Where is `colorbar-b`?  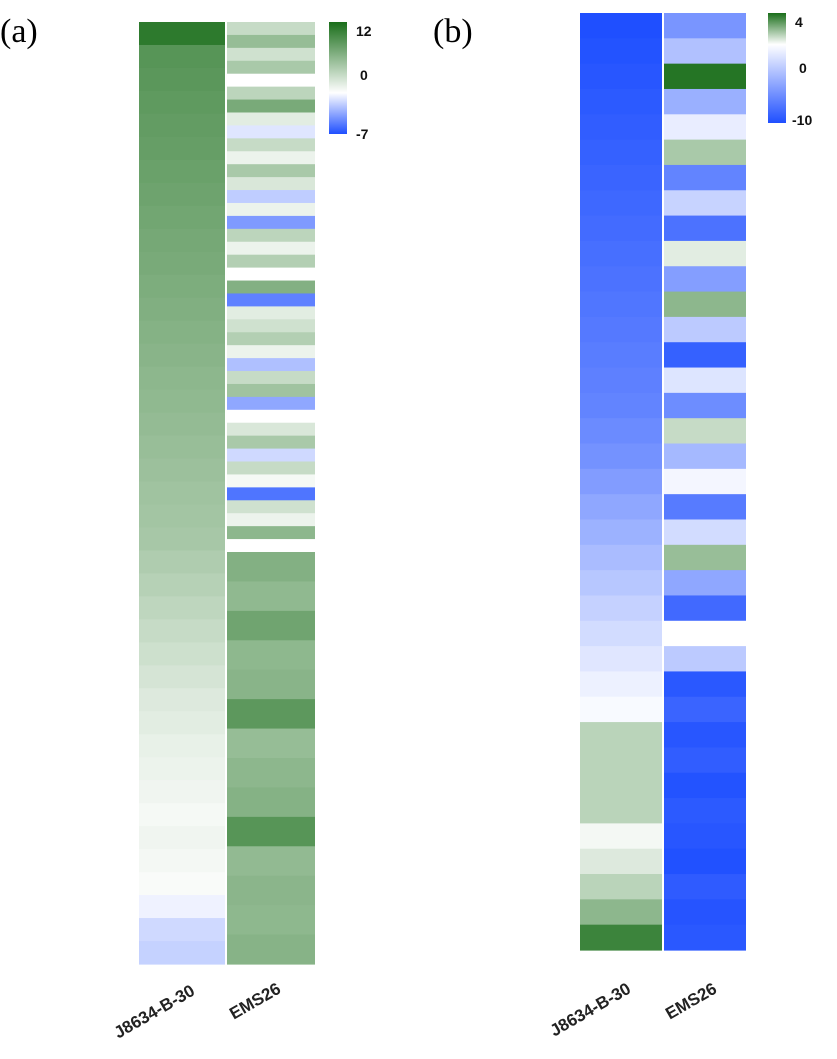 colorbar-b is located at coordinates (777, 68).